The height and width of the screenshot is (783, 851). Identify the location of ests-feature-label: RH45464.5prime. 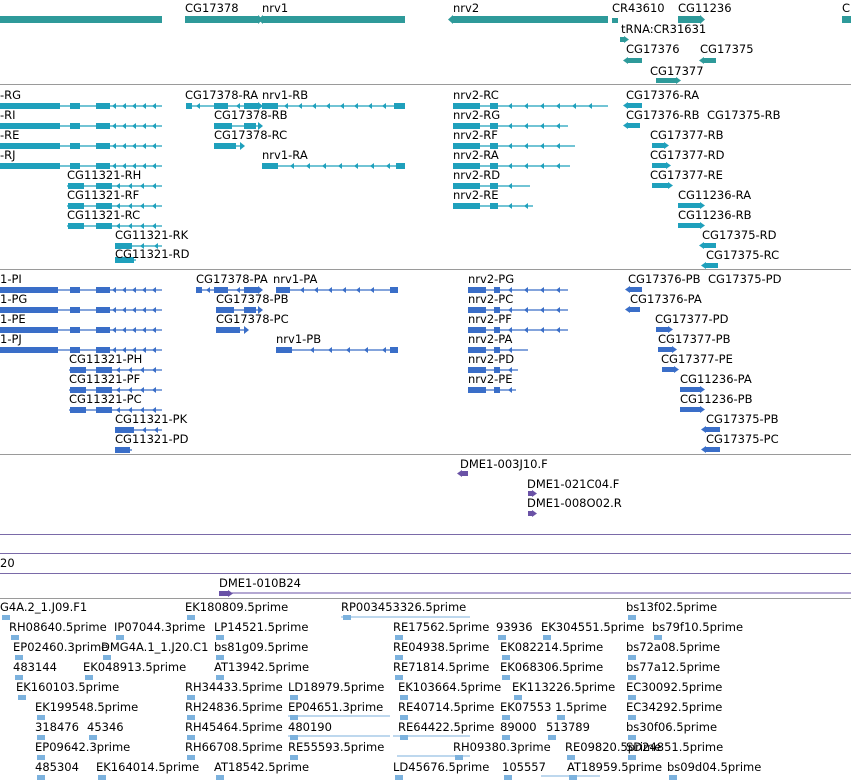
(234, 727).